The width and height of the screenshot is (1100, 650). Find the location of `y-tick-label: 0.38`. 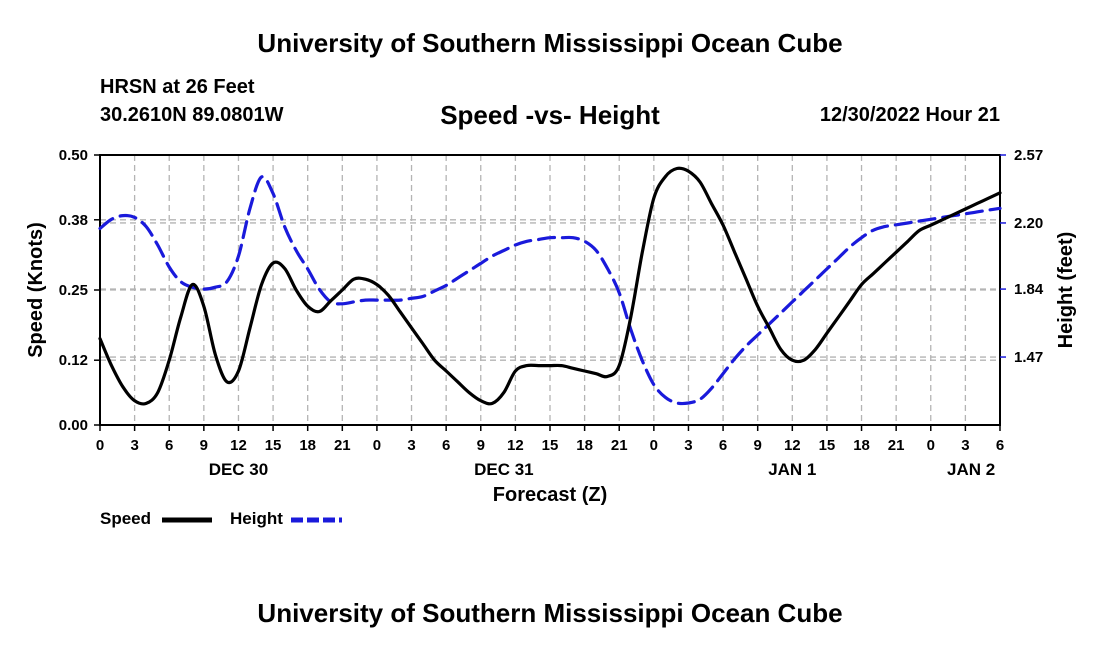

y-tick-label: 0.38 is located at coordinates (73, 220).